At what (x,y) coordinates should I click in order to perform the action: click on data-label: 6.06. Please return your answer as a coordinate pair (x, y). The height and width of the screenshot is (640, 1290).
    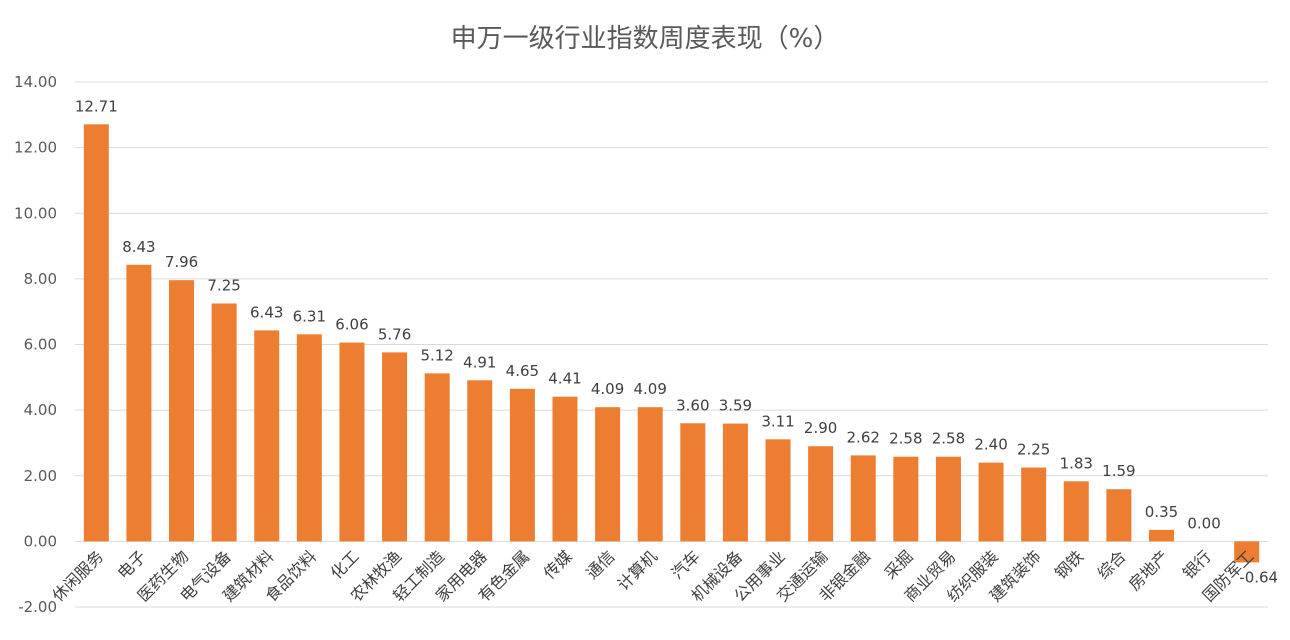
    Looking at the image, I should click on (351, 325).